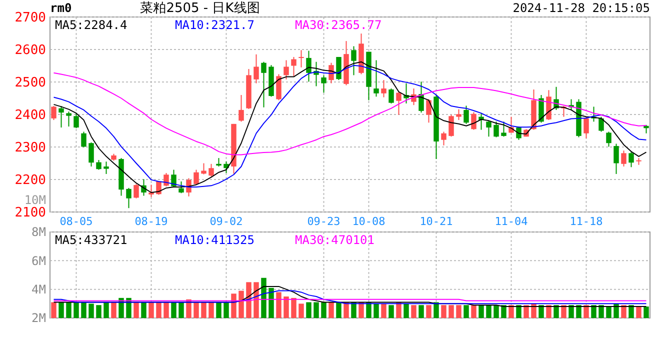 This screenshot has height=360, width=660. Describe the element at coordinates (39, 261) in the screenshot. I see `y-tick-label: 6M` at that location.